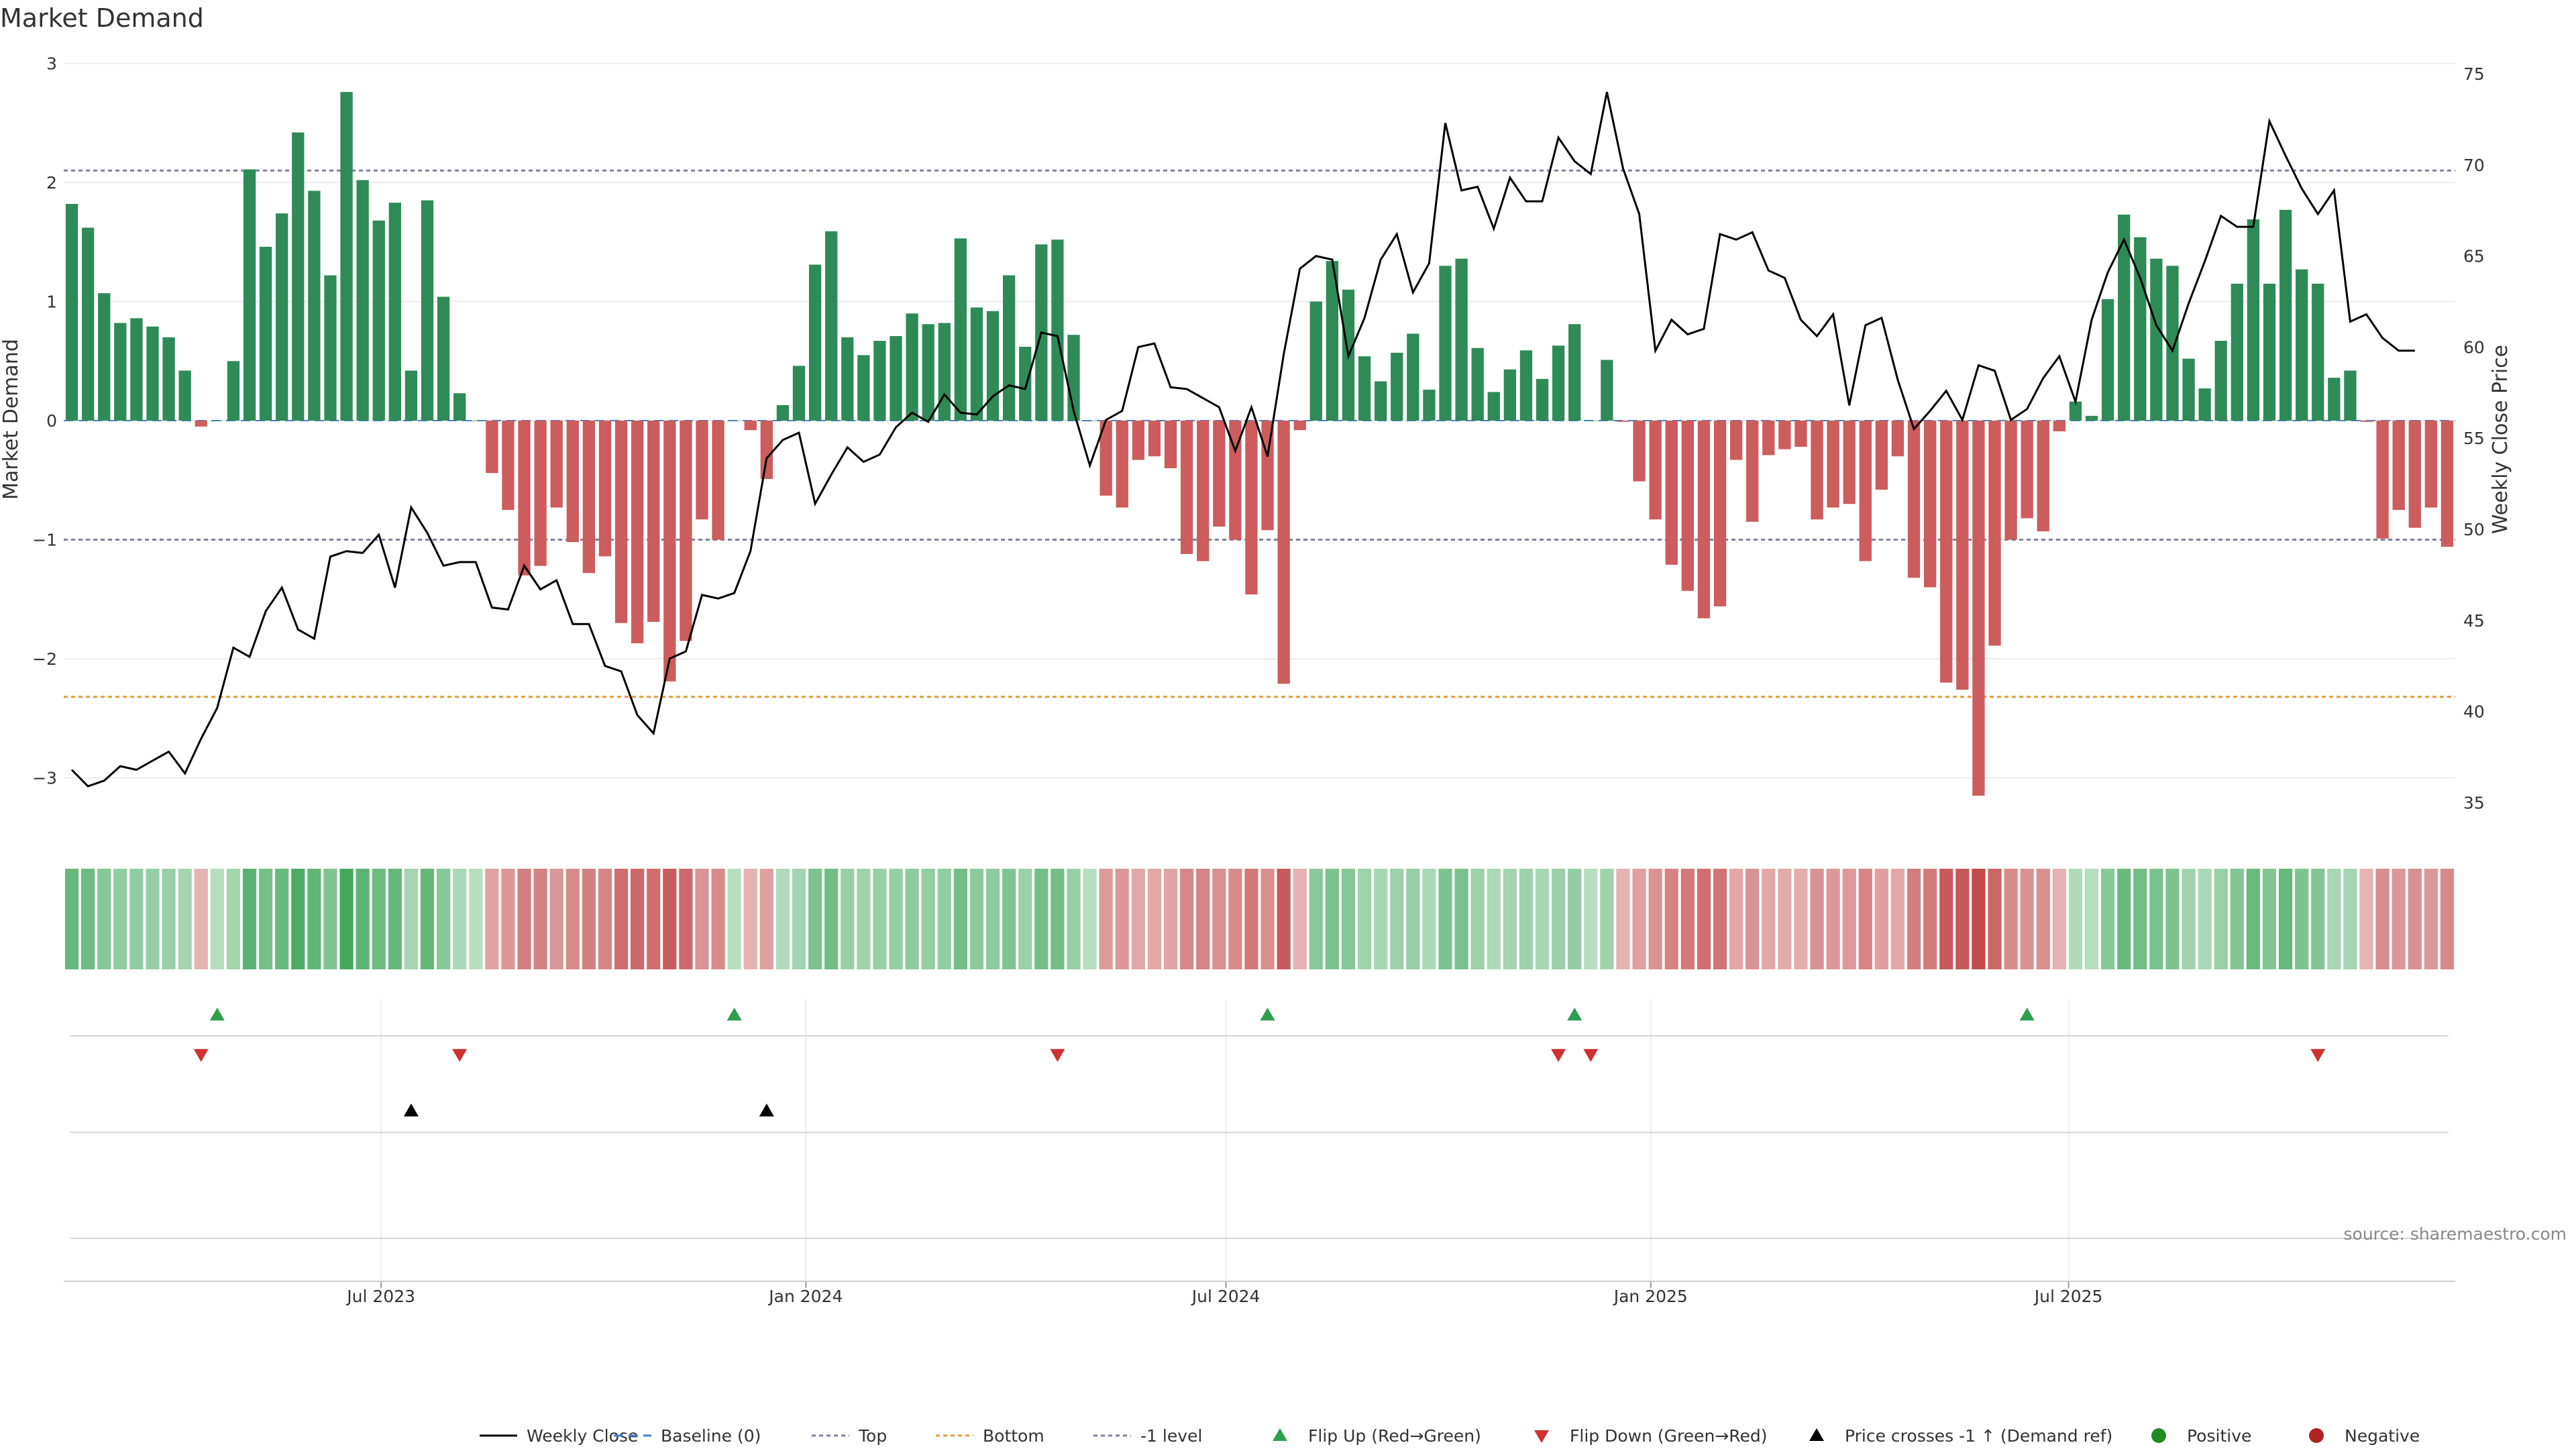 The width and height of the screenshot is (2576, 1449). I want to click on y2-tick-label: 50, so click(2474, 529).